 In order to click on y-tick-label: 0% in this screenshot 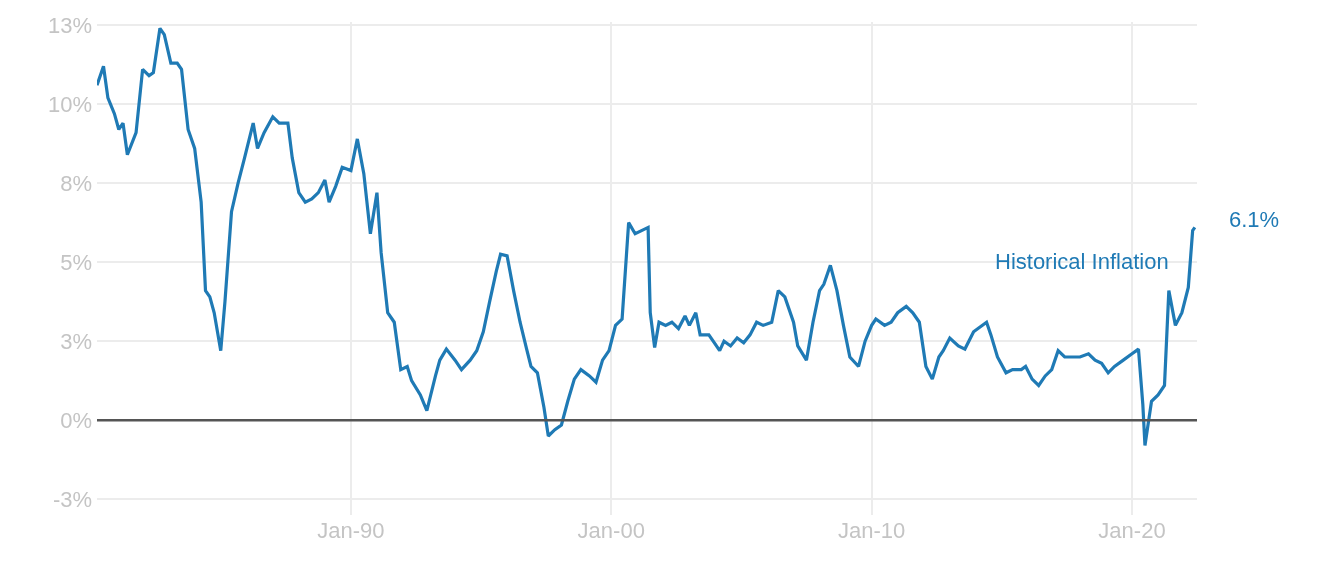, I will do `click(76, 420)`.